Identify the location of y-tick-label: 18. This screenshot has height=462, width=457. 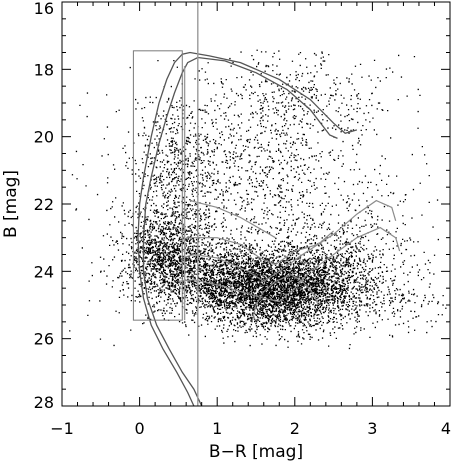
(44, 69).